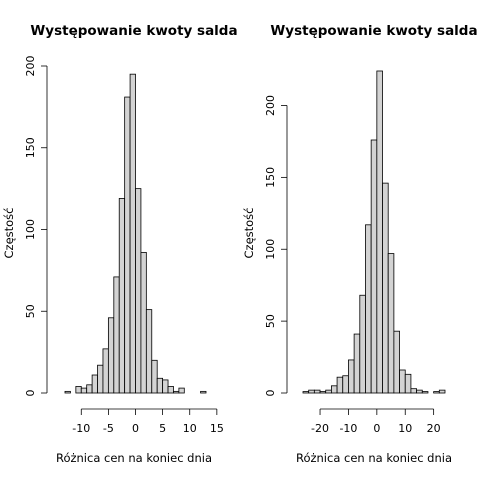 This screenshot has width=480, height=480. I want to click on x-tick-label: -20, so click(320, 428).